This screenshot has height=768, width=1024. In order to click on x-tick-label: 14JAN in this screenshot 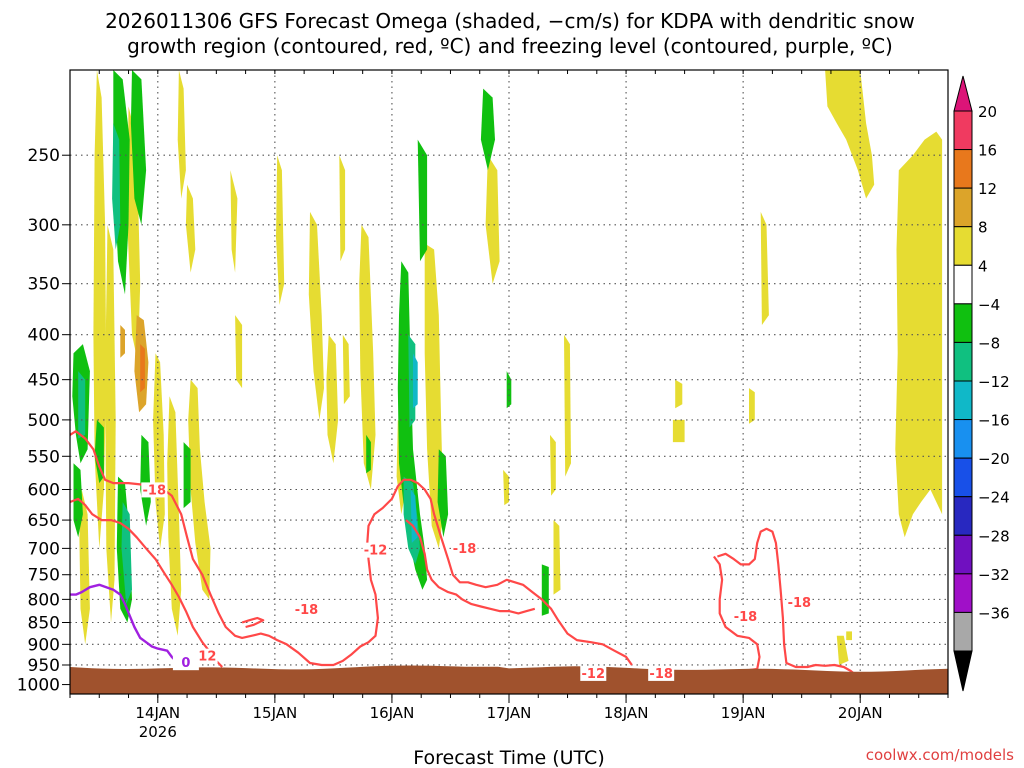, I will do `click(157, 713)`.